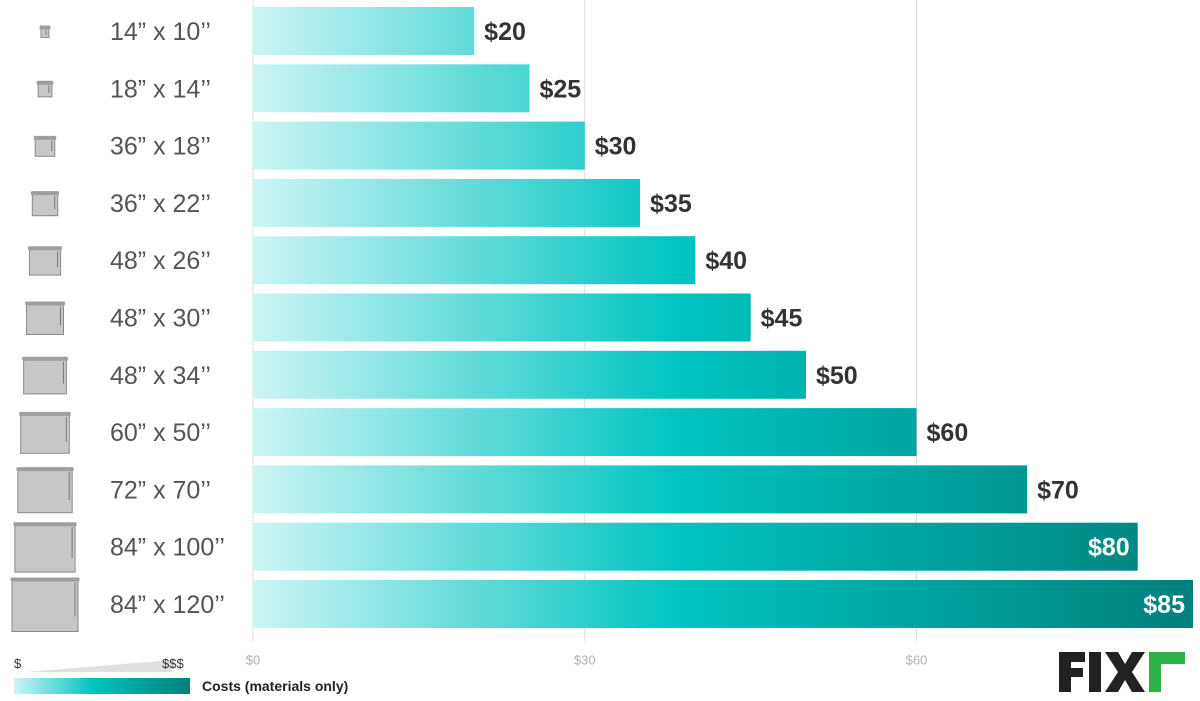 The width and height of the screenshot is (1200, 701). Describe the element at coordinates (160, 147) in the screenshot. I see `category-label: 36” x 18’’` at that location.